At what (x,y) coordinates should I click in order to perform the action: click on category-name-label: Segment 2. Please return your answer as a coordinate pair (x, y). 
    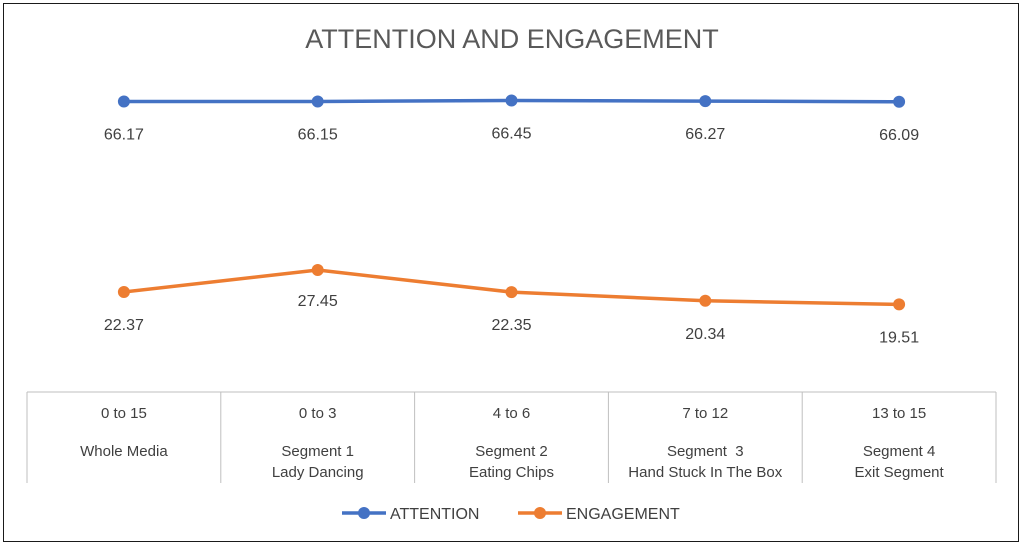
    Looking at the image, I should click on (511, 451).